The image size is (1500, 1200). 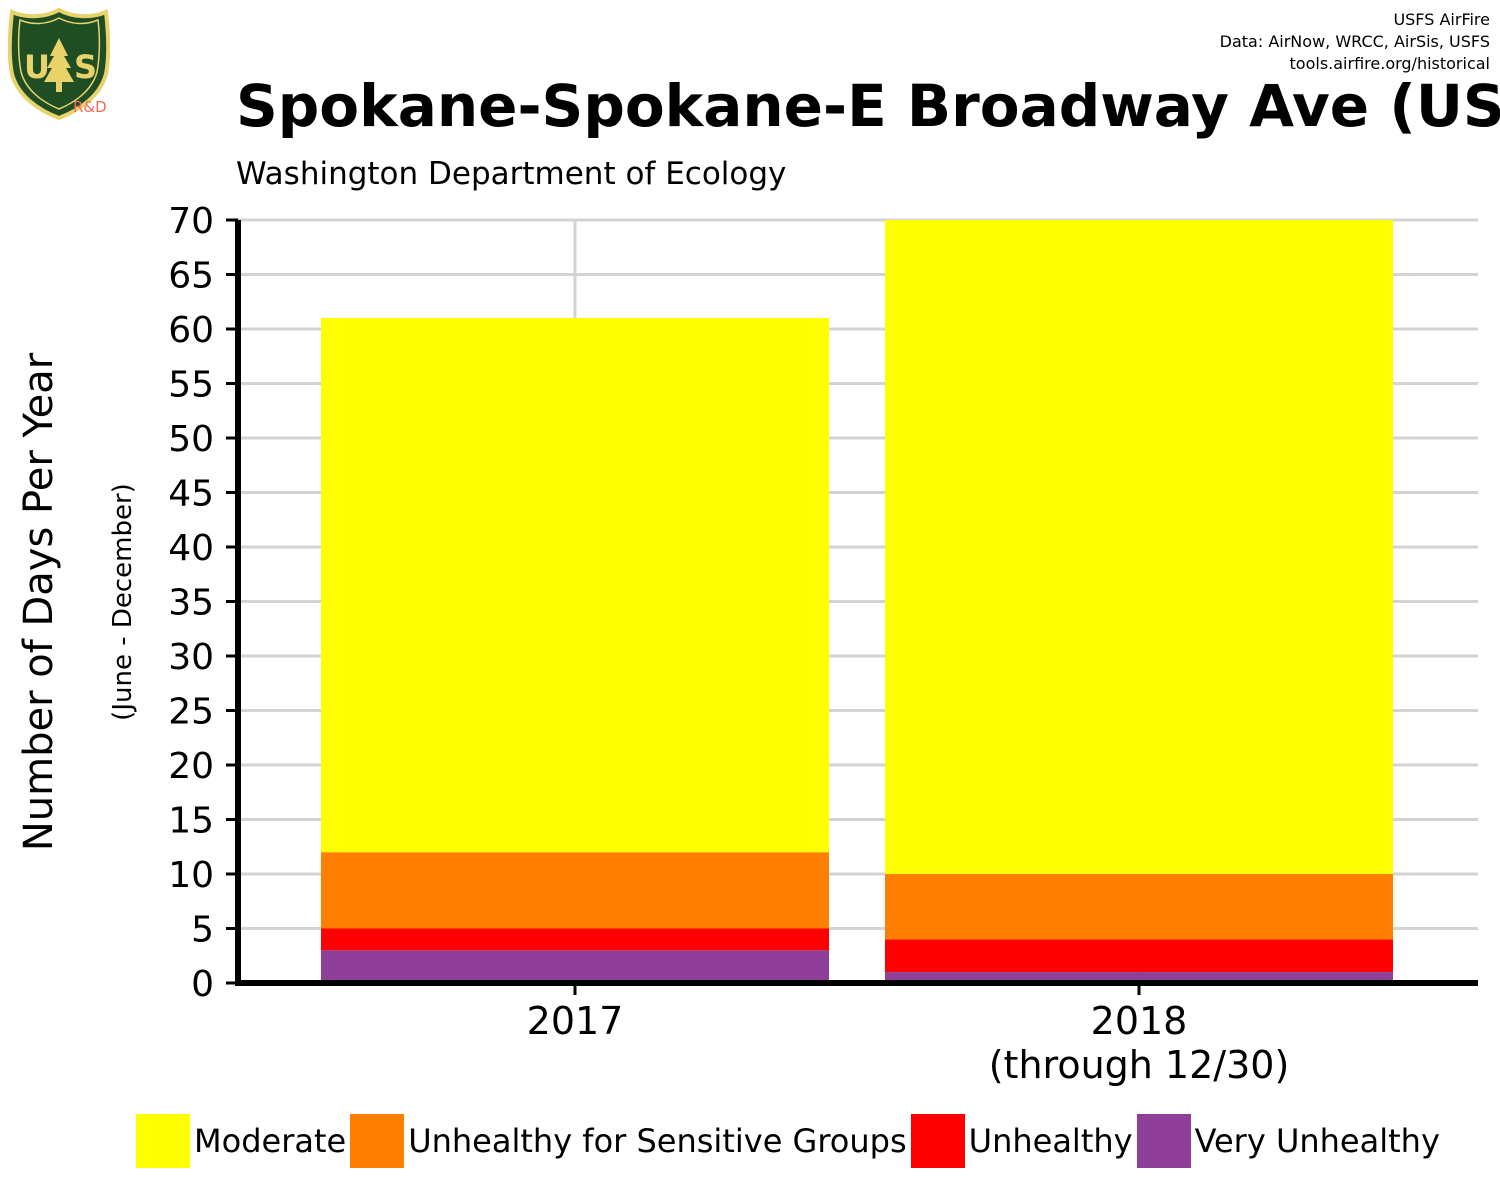 What do you see at coordinates (1139, 1021) in the screenshot?
I see `x-tick-label: 2018` at bounding box center [1139, 1021].